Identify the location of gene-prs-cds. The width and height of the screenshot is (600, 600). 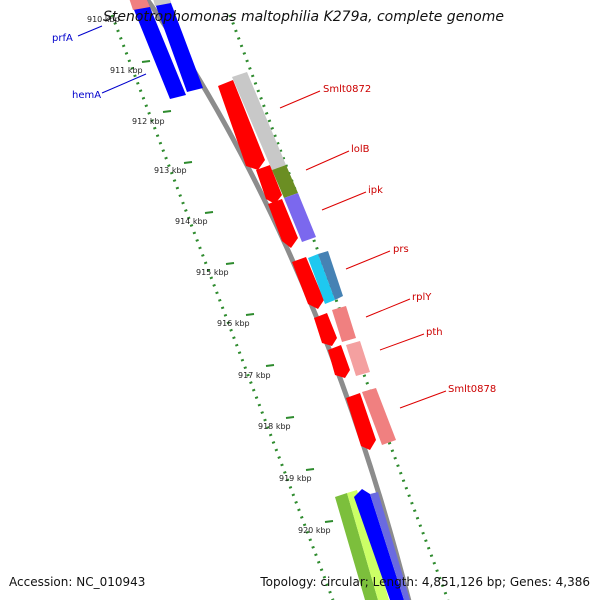
(308, 283).